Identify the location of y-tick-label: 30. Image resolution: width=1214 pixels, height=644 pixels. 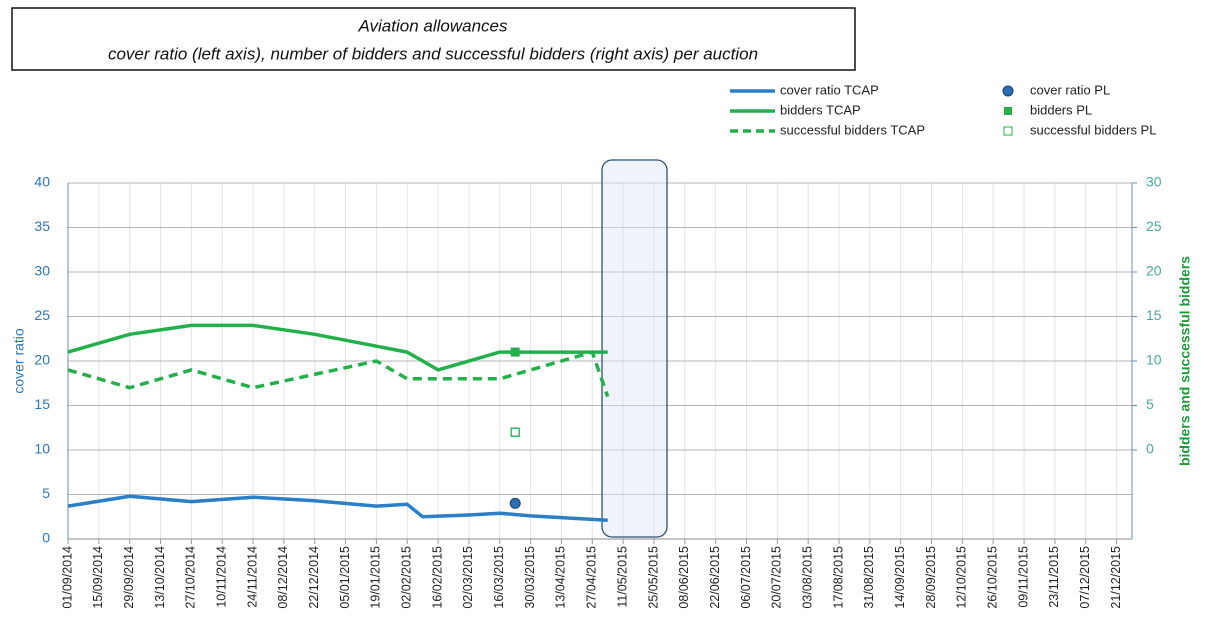
(42, 271).